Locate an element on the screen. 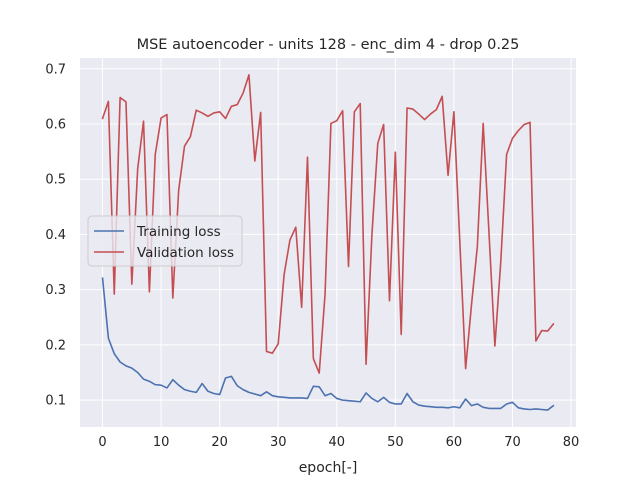 This screenshot has height=480, width=640. x-tick-label: 80 is located at coordinates (571, 442).